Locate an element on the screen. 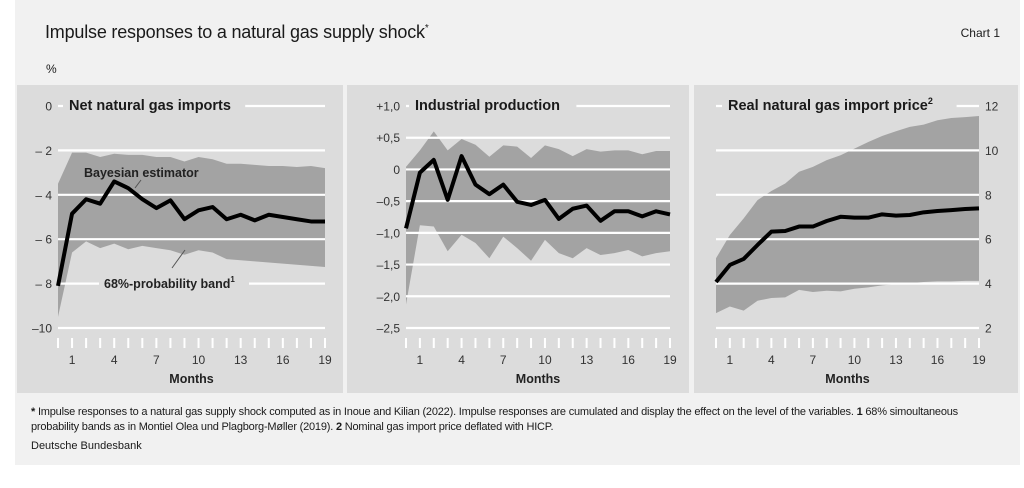 This screenshot has height=488, width=1024. panel-title: Industrial production is located at coordinates (487, 106).